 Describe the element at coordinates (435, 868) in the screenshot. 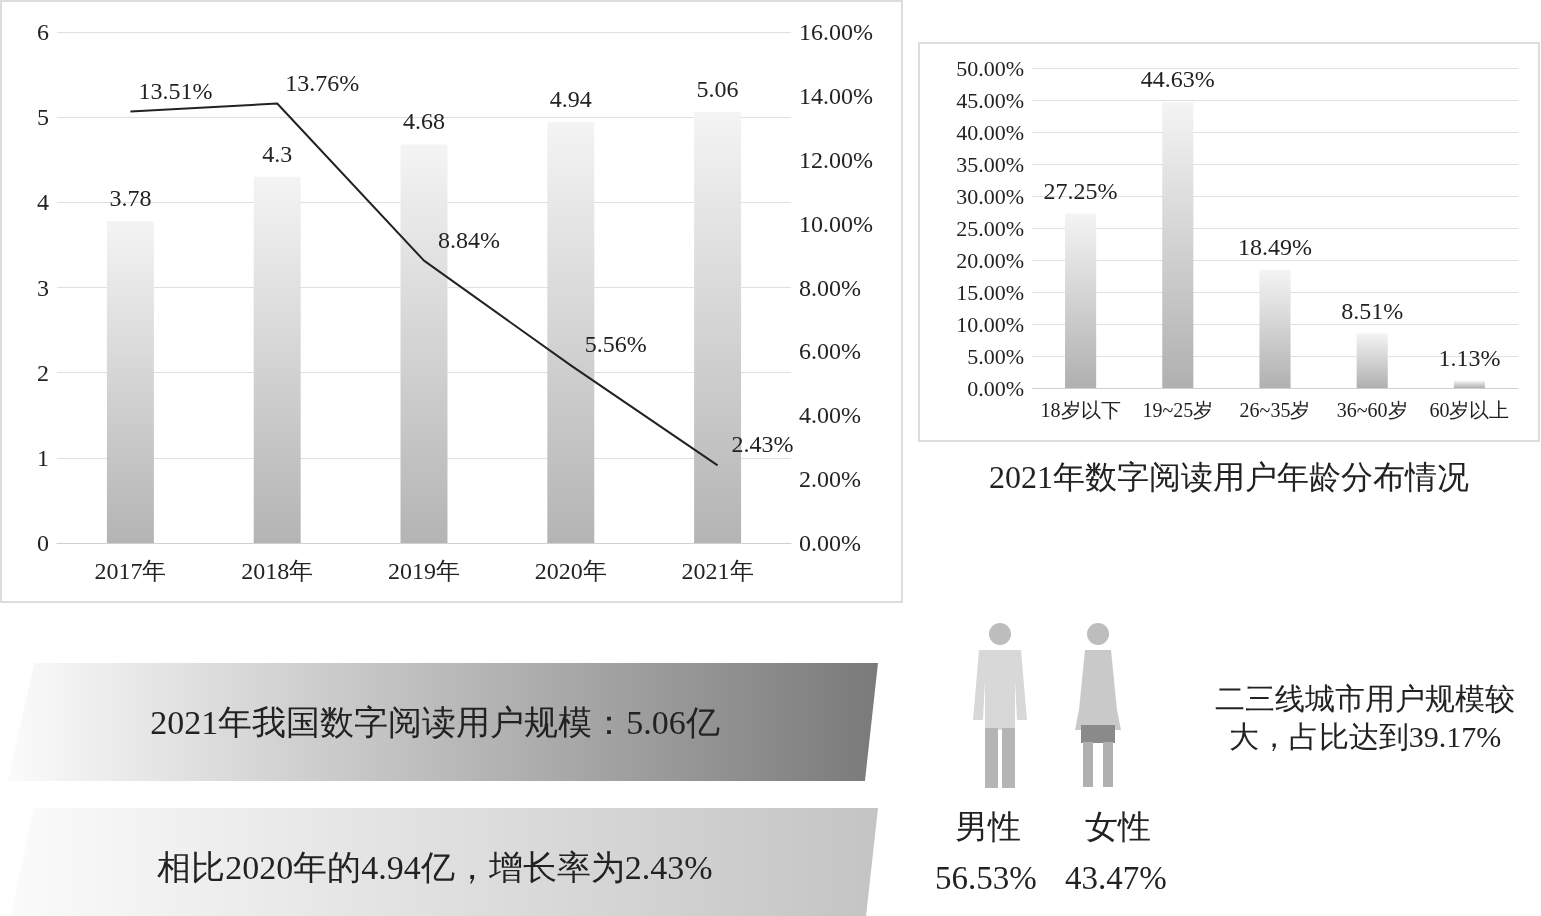

I see `text: 相比2020年的4.94亿，增长率为2.43%` at that location.